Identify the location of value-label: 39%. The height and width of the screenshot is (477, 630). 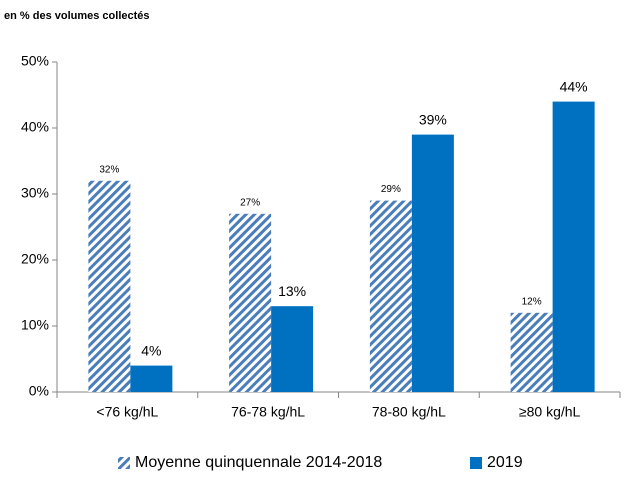
(433, 119).